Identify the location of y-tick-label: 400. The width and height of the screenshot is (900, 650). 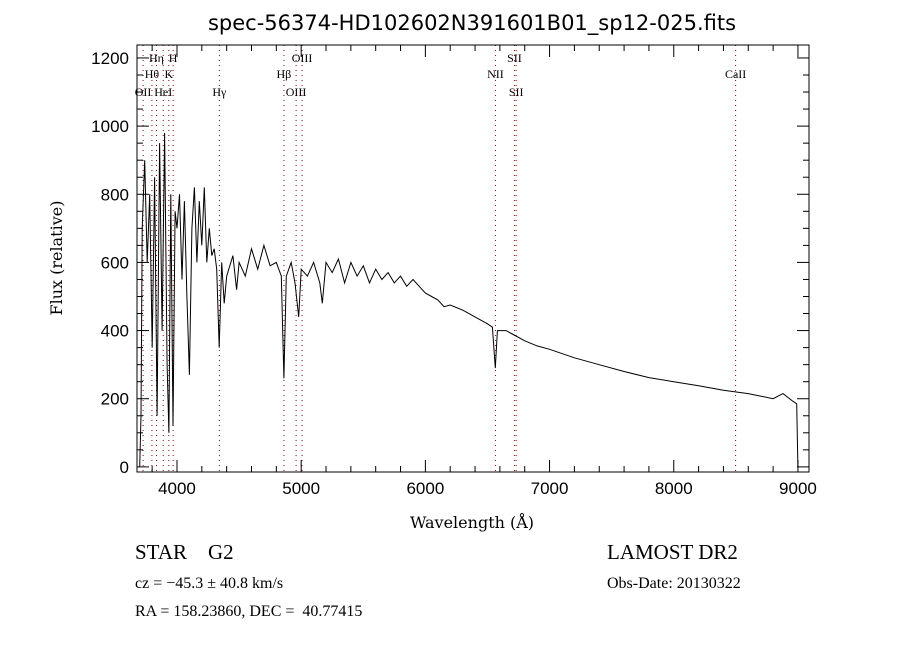
(115, 331).